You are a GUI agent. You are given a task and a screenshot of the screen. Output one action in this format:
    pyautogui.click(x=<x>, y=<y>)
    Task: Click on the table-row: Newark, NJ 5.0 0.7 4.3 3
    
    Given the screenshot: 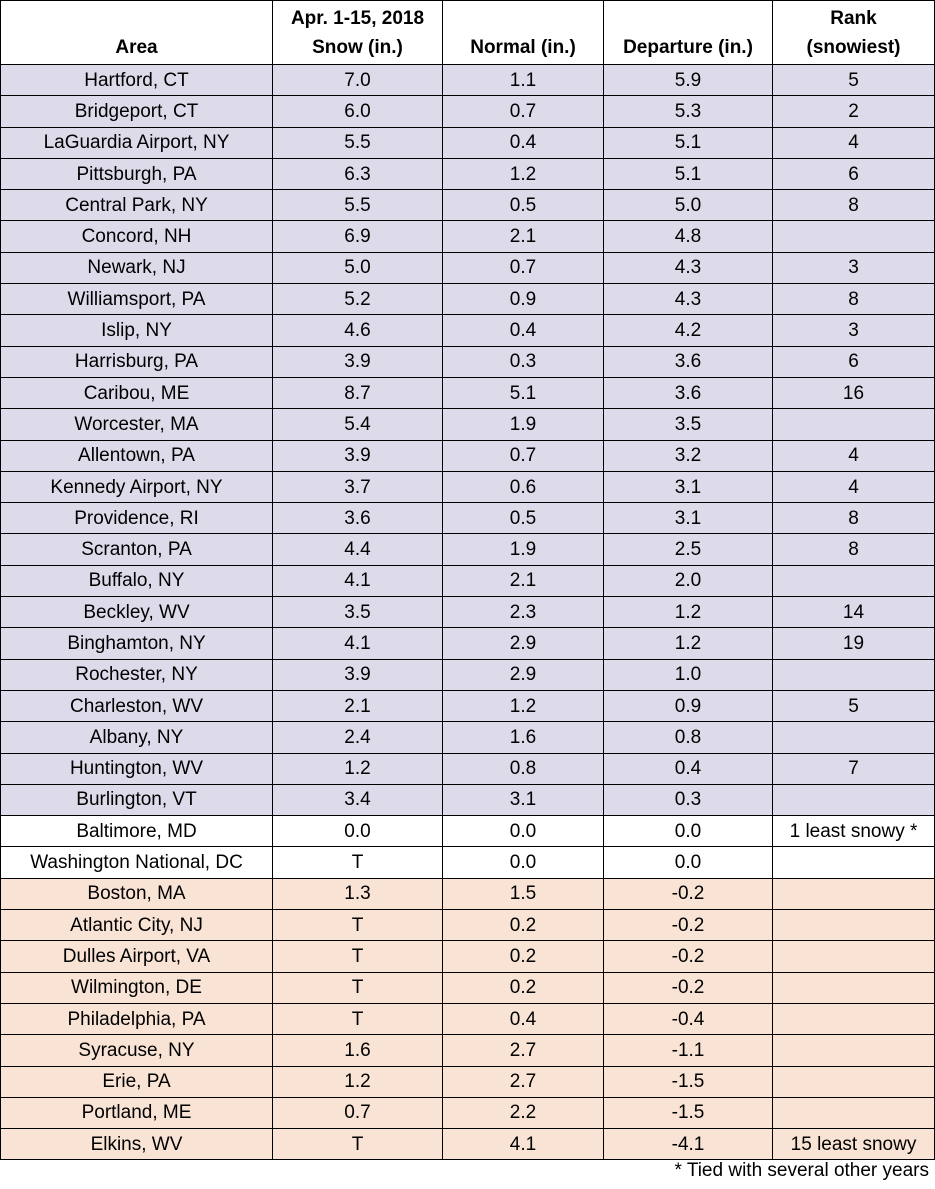 What is the action you would take?
    pyautogui.click(x=467, y=268)
    